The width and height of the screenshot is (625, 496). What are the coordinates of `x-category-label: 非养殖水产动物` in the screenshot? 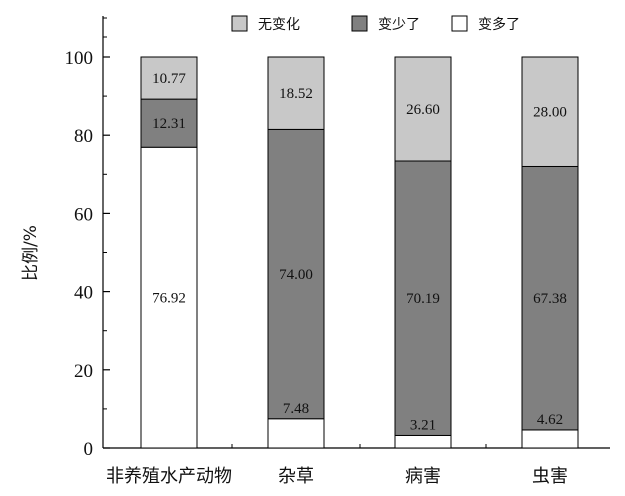 It's located at (169, 476).